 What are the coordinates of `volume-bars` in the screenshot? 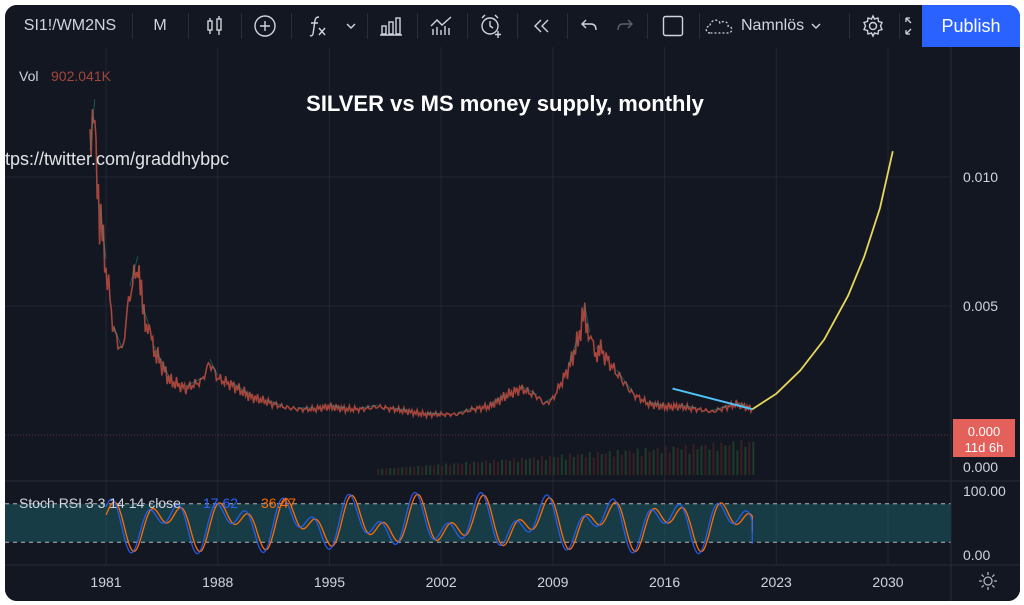 It's located at (566, 457).